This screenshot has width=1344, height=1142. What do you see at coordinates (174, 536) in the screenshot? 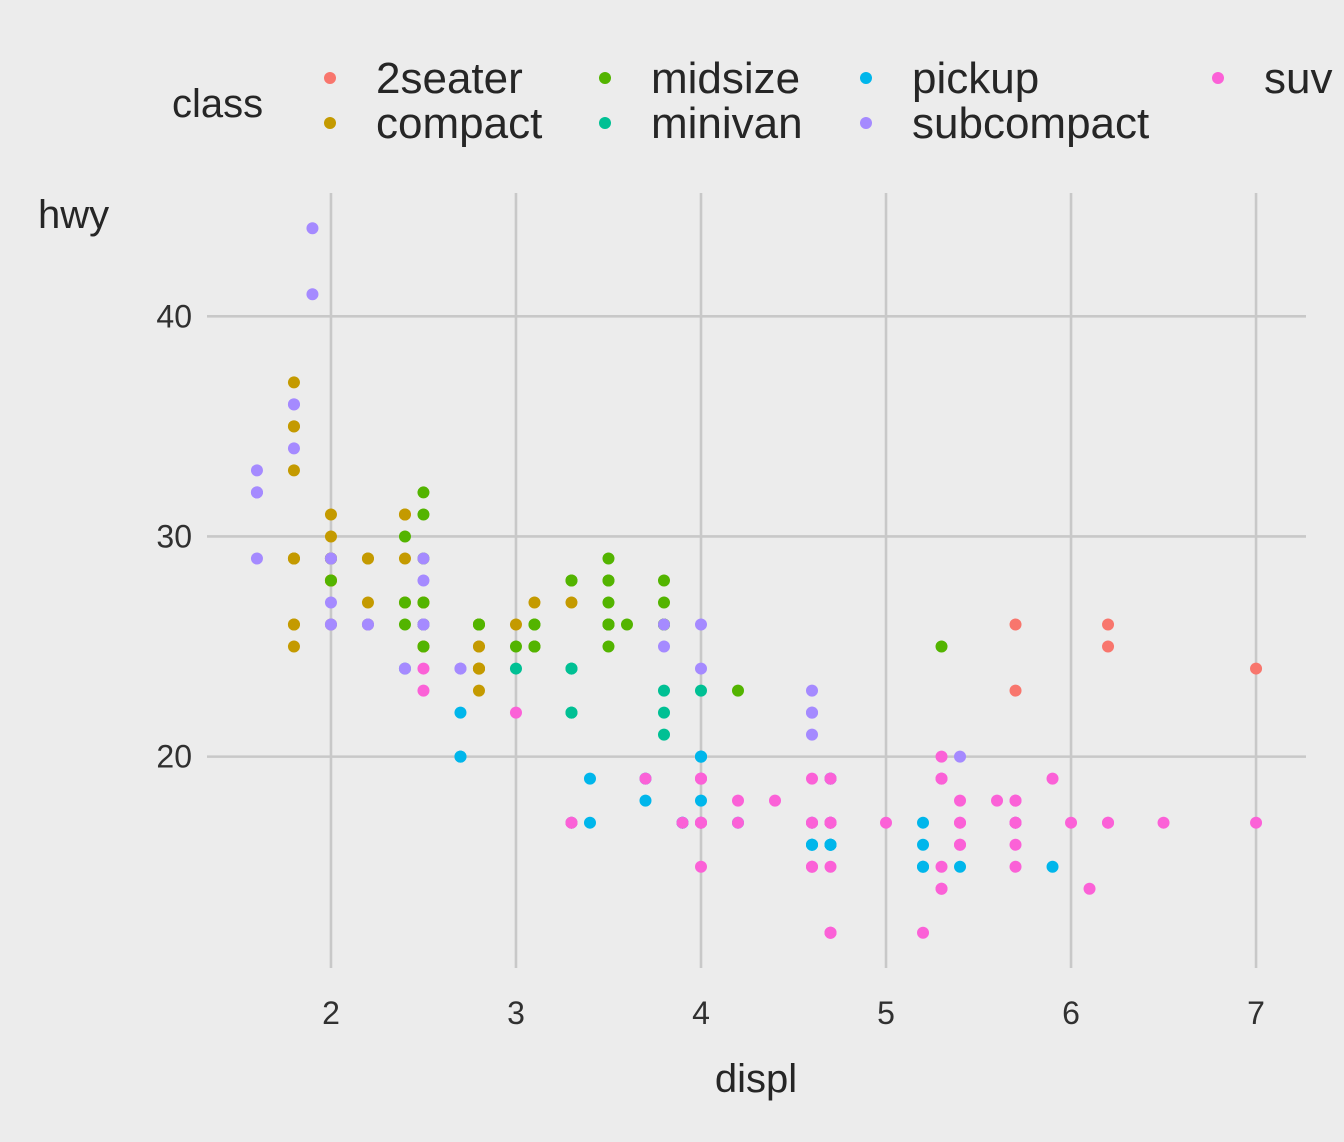
I see `y-tick-label: 30` at bounding box center [174, 536].